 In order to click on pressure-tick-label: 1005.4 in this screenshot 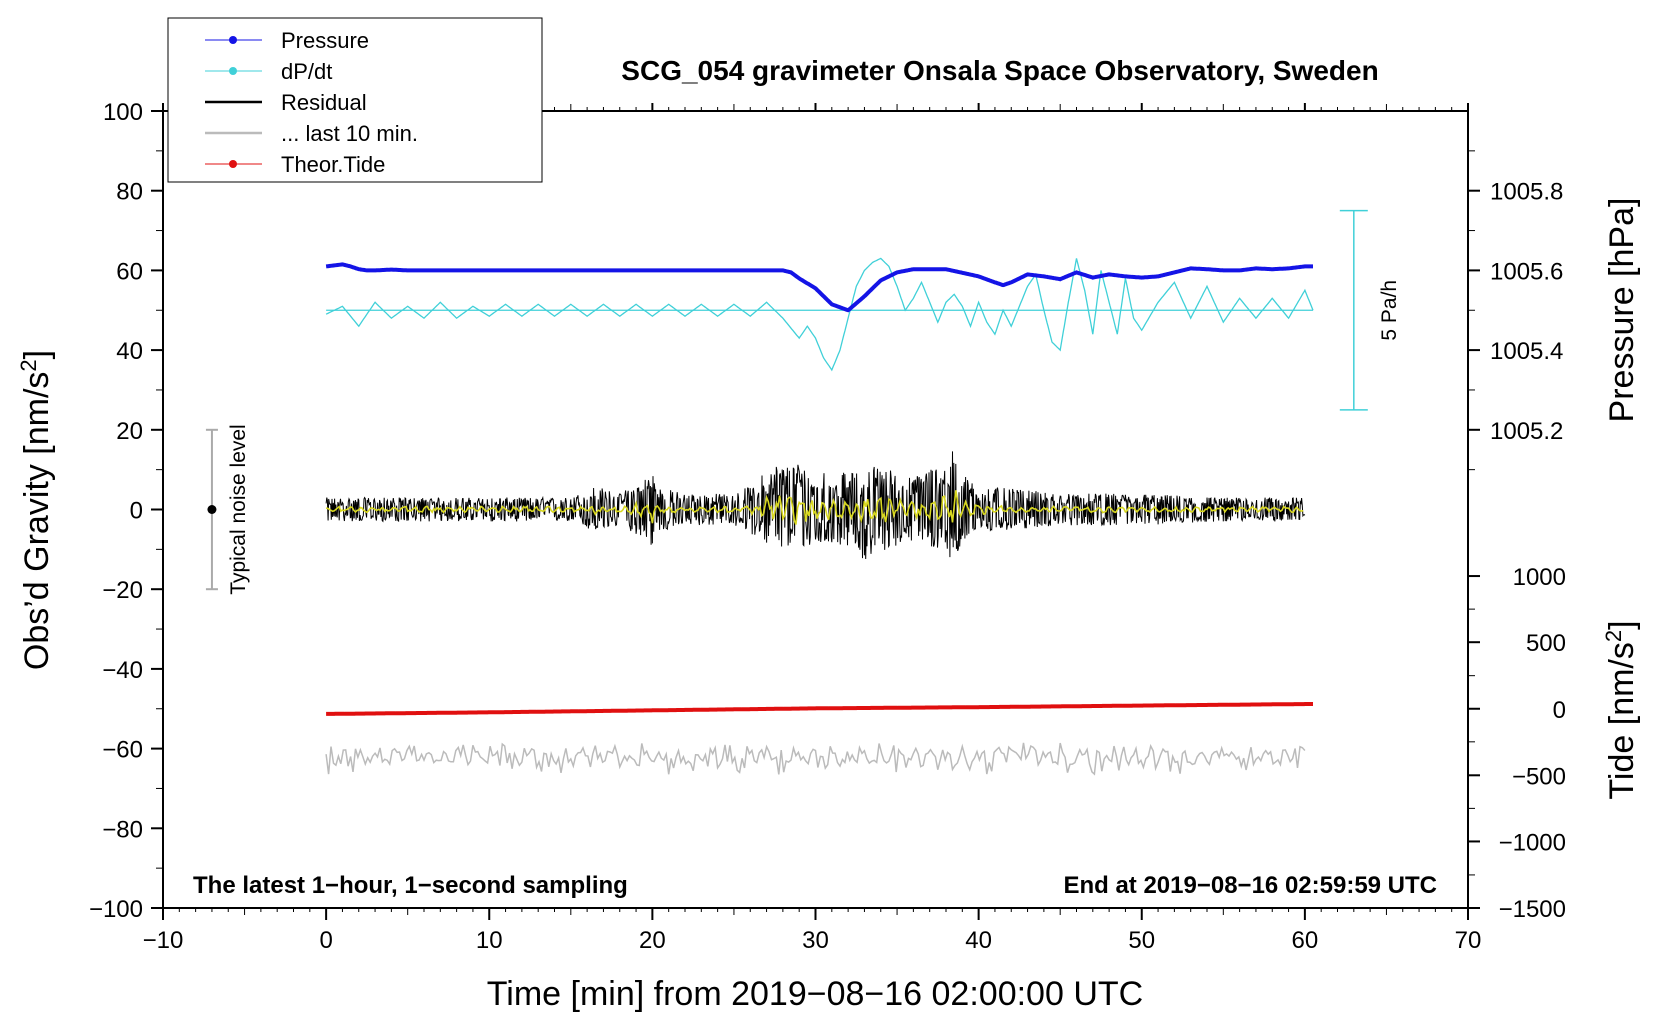, I will do `click(1526, 351)`.